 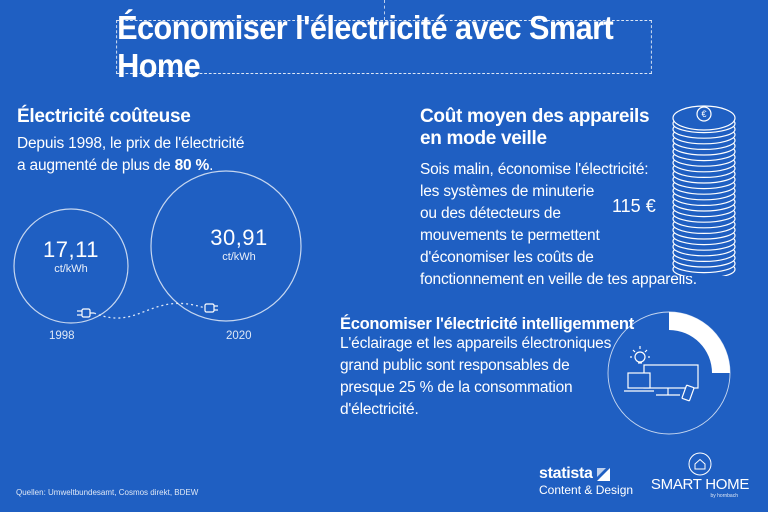 I want to click on price-circle-2020, so click(x=226, y=246).